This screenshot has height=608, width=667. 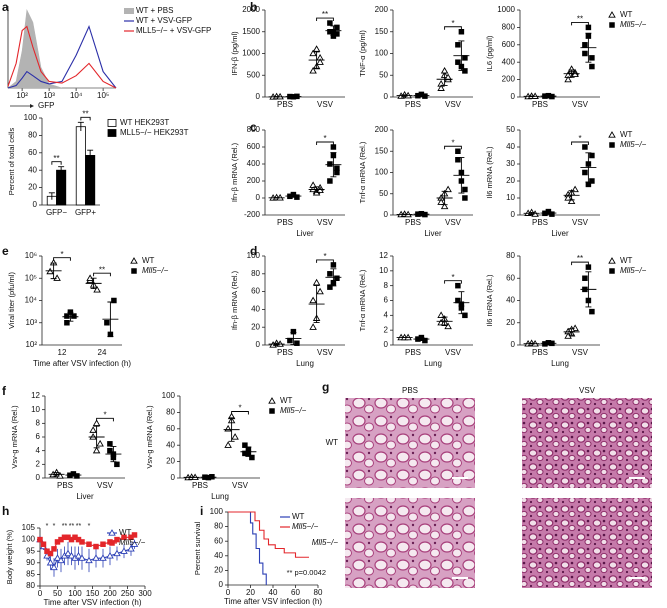 I want to click on p-value-annotation: ** p=0.0042, so click(x=306, y=572).